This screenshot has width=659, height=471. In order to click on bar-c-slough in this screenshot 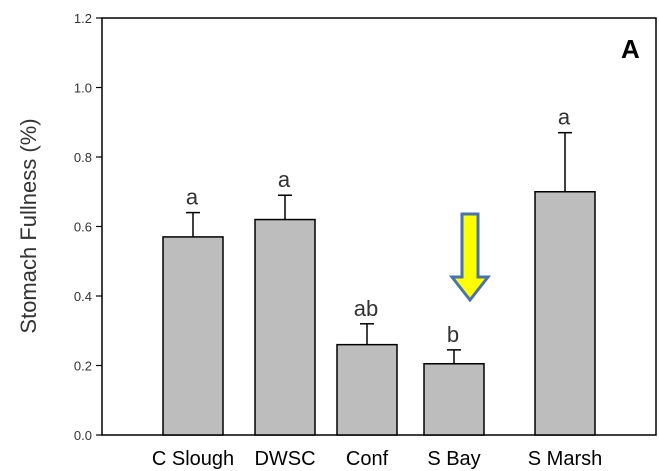, I will do `click(193, 336)`.